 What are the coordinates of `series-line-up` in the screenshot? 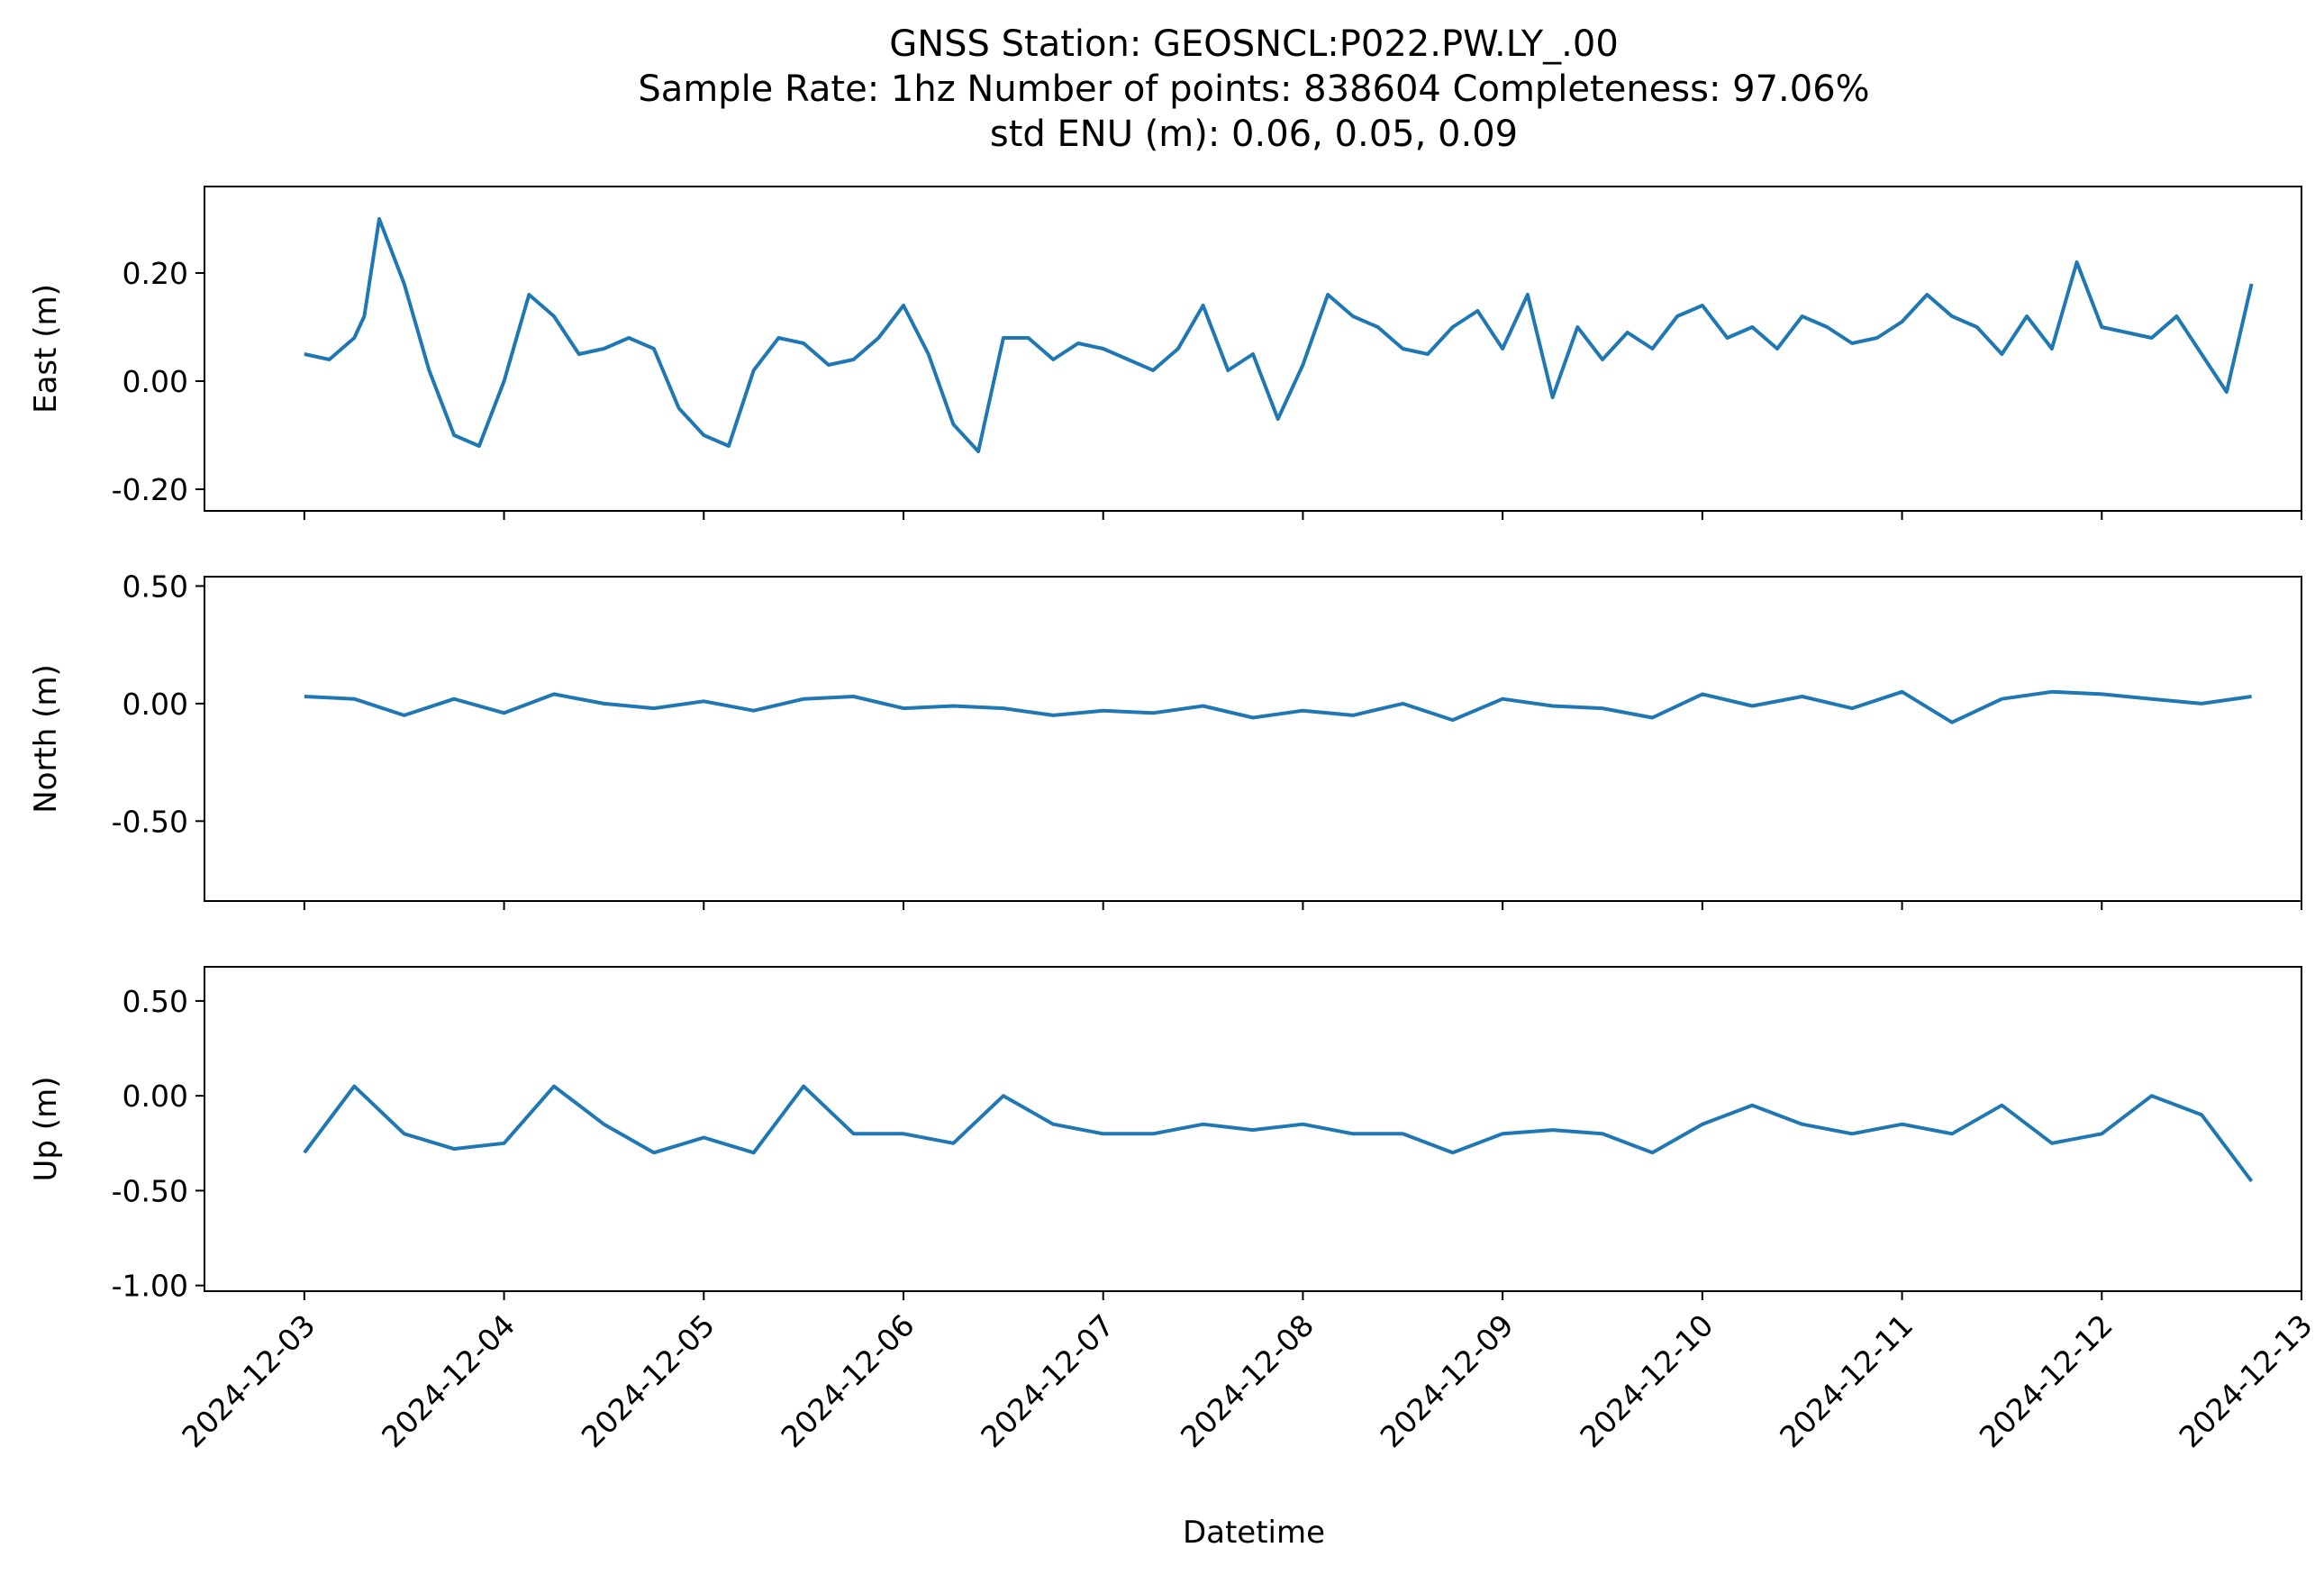 It's located at (1278, 1133).